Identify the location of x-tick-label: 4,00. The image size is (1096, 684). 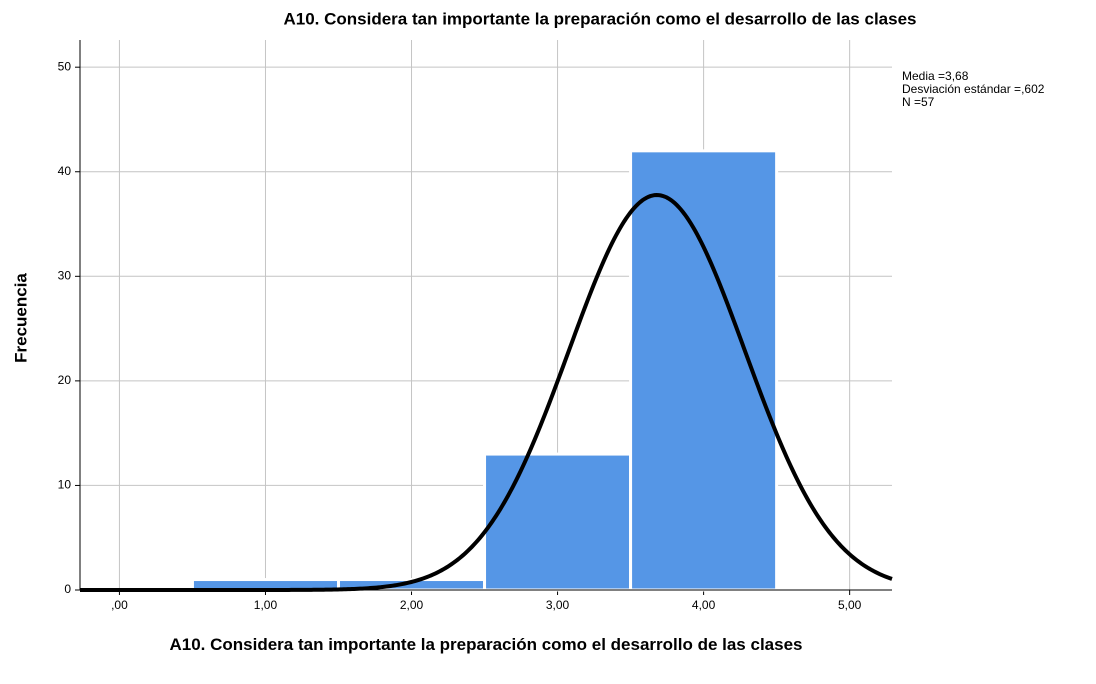
(704, 605).